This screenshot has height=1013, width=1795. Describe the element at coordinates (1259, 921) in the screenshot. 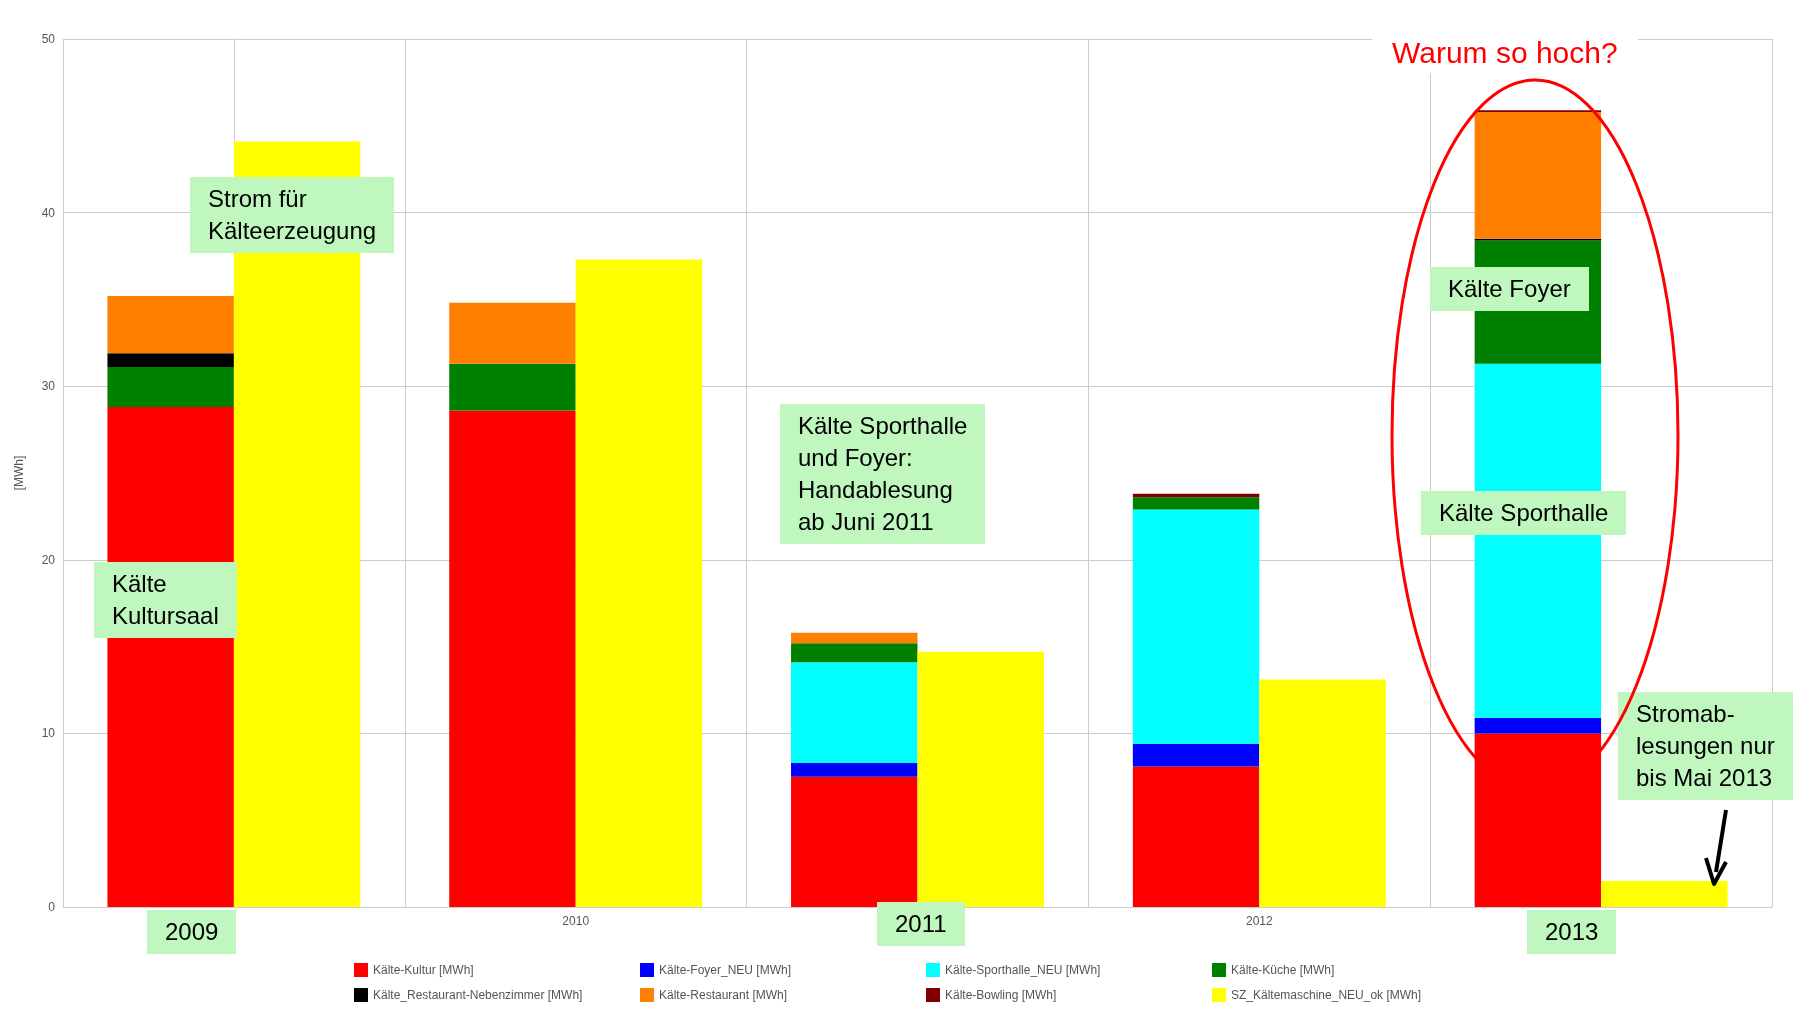

I see `x-tick-label: 2012` at that location.